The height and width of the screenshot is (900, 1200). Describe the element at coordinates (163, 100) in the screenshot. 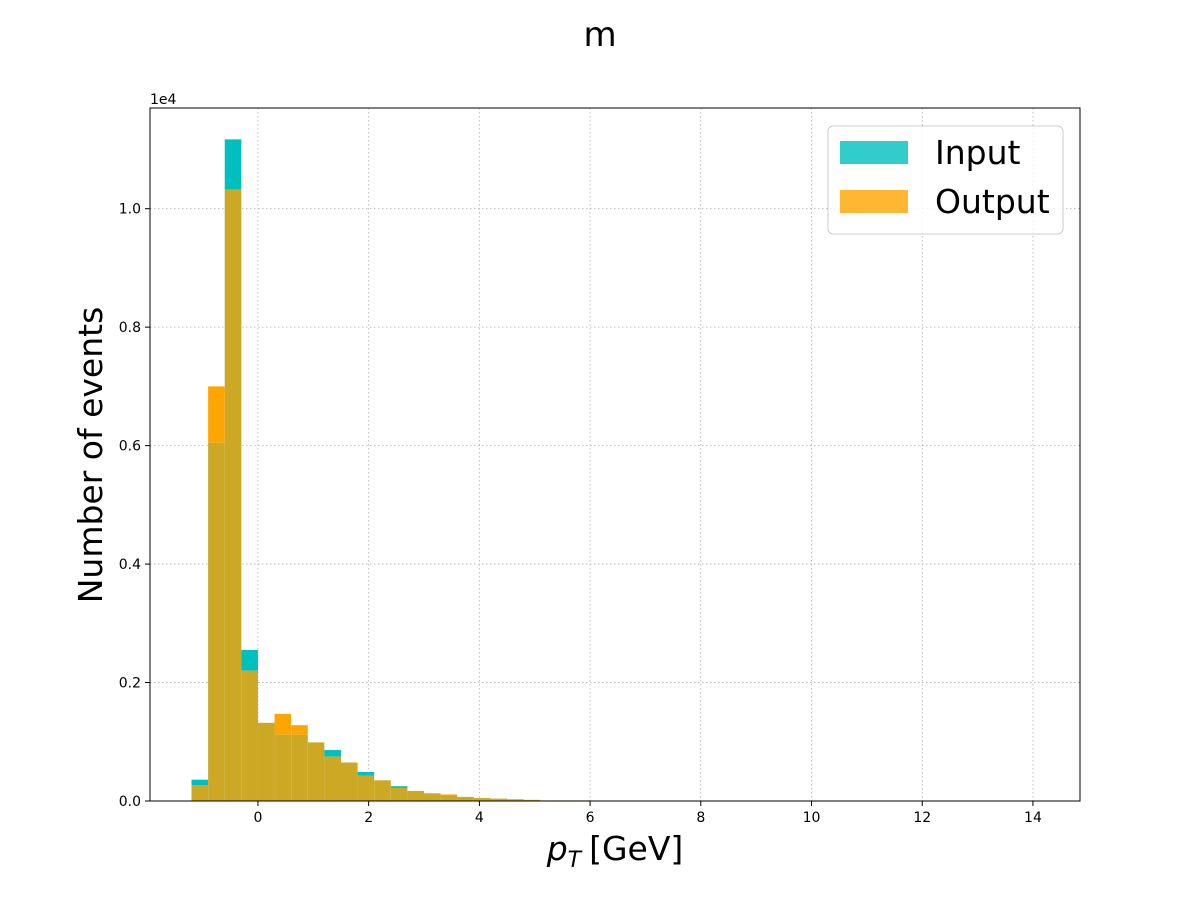

I see `y-offset-text: 1e4` at that location.